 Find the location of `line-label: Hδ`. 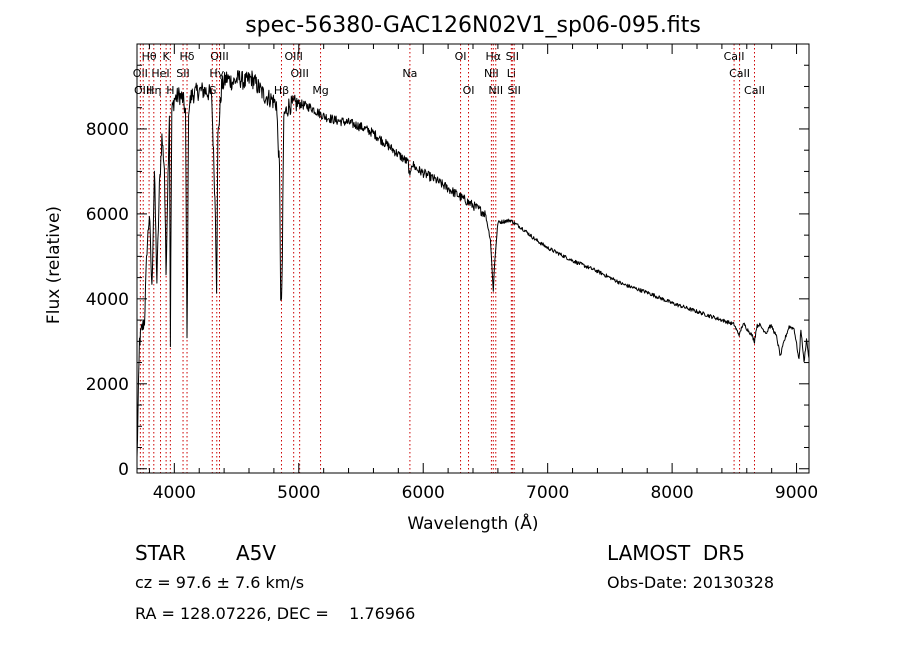

line-label: Hδ is located at coordinates (187, 56).